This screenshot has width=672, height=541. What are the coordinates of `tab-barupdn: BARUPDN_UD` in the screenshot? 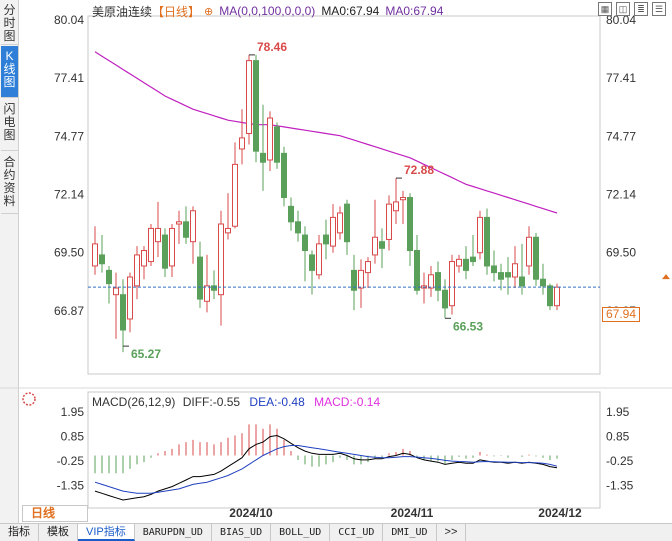 It's located at (173, 532).